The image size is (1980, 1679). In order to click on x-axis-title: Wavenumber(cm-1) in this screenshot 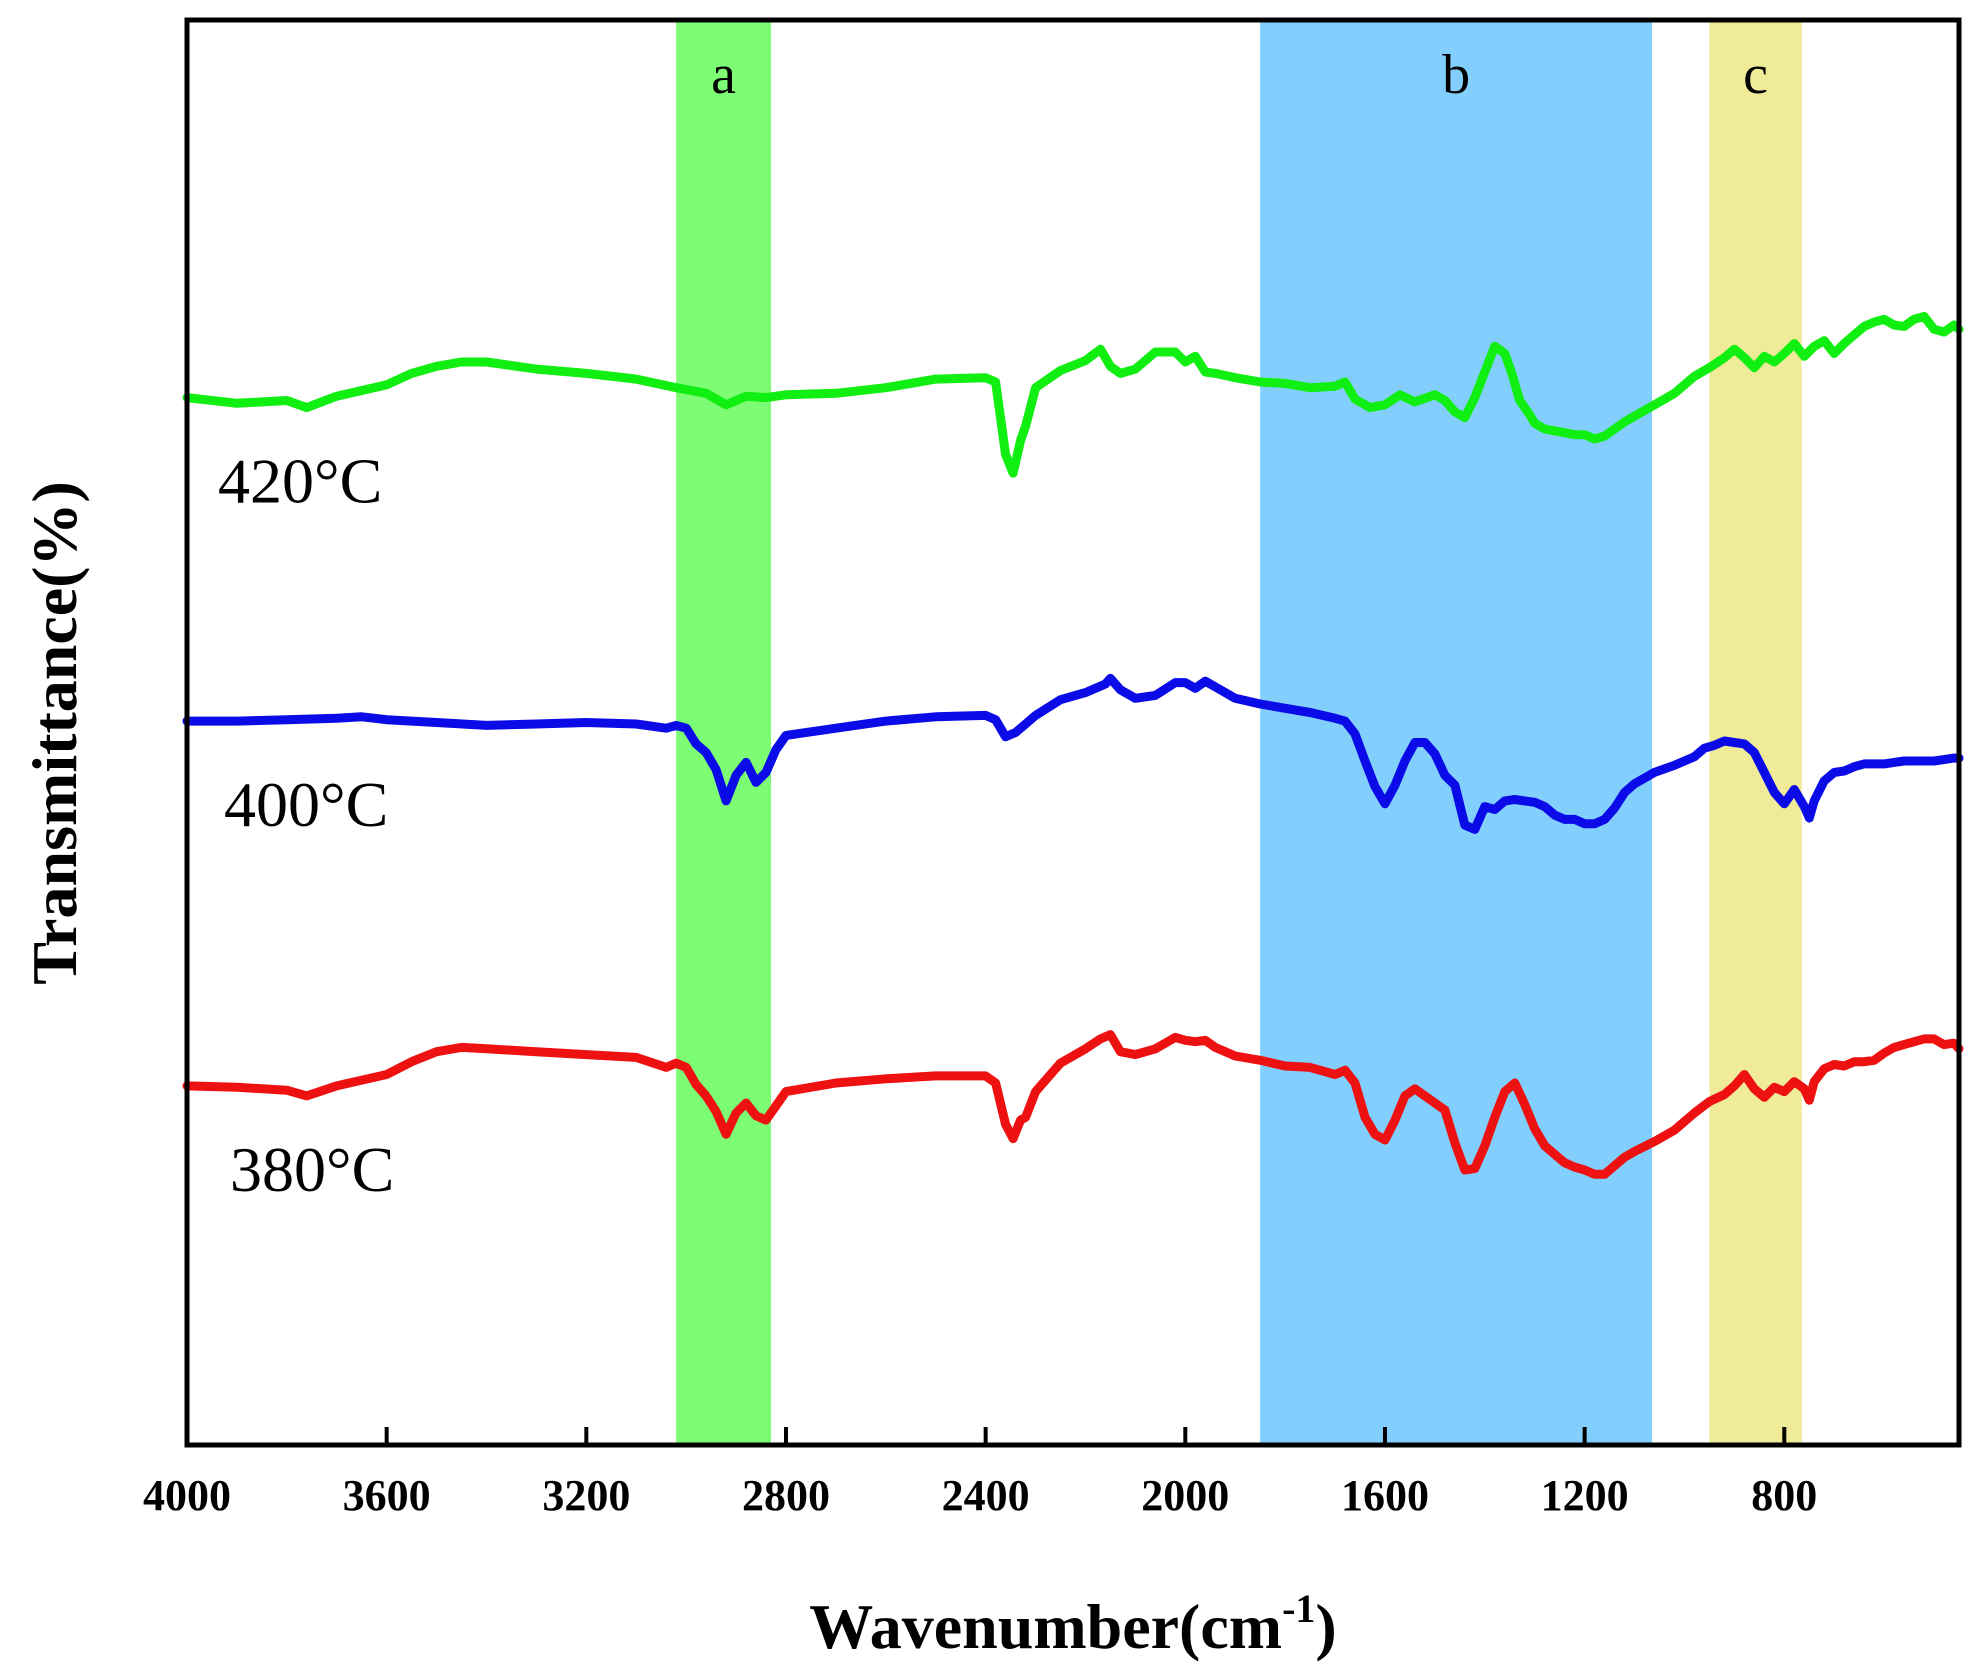, I will do `click(1072, 1624)`.